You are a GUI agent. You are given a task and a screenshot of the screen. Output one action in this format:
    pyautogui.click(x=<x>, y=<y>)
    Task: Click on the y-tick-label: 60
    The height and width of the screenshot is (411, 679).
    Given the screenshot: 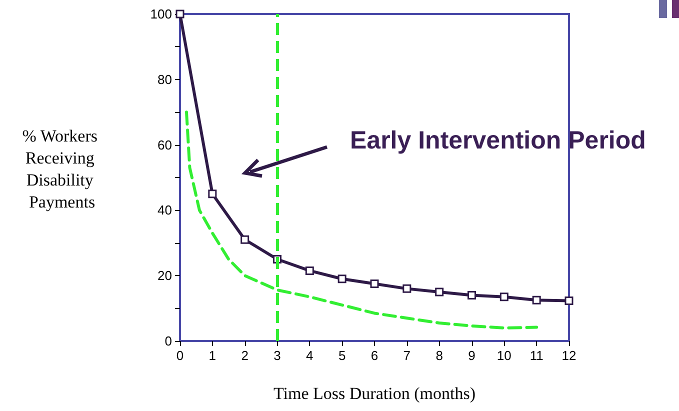 What is the action you would take?
    pyautogui.click(x=165, y=144)
    